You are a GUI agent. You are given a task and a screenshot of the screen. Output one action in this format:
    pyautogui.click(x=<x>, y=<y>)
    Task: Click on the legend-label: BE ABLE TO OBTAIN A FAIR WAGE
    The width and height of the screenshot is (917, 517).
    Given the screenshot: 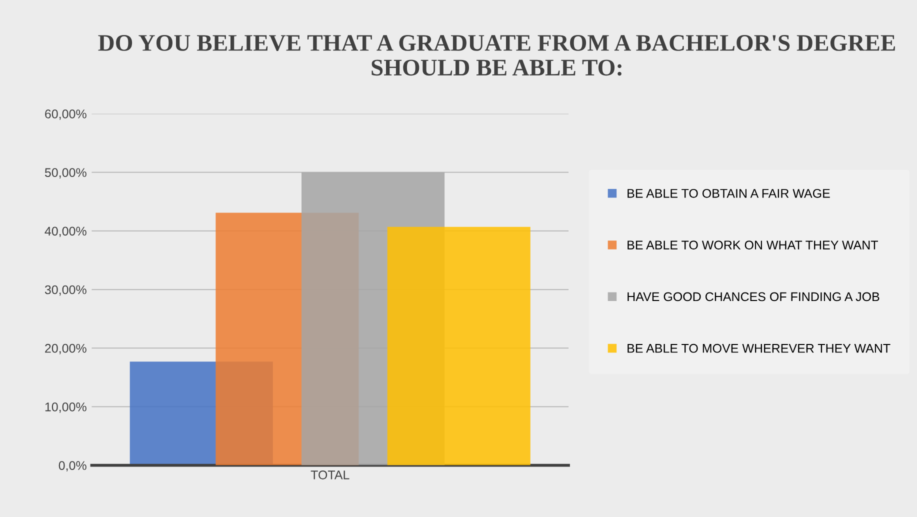 What is the action you would take?
    pyautogui.click(x=729, y=193)
    